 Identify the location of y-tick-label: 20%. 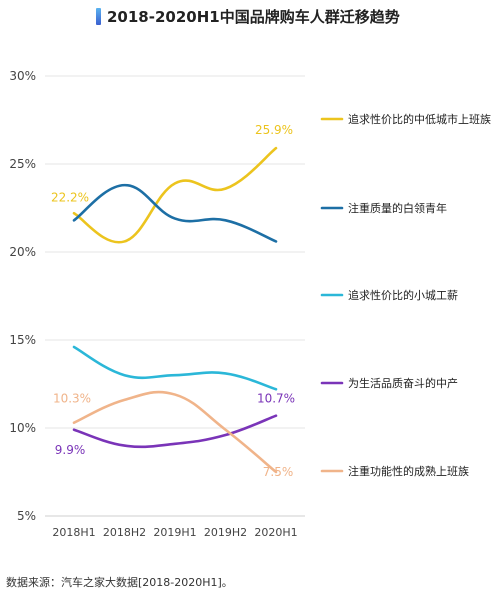
(22, 252).